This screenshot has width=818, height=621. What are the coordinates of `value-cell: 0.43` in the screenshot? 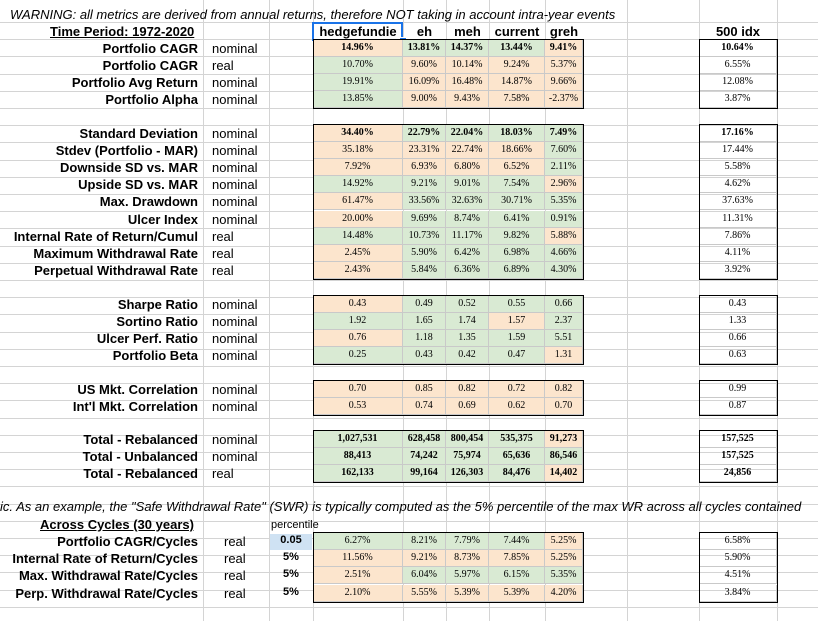 It's located at (424, 355).